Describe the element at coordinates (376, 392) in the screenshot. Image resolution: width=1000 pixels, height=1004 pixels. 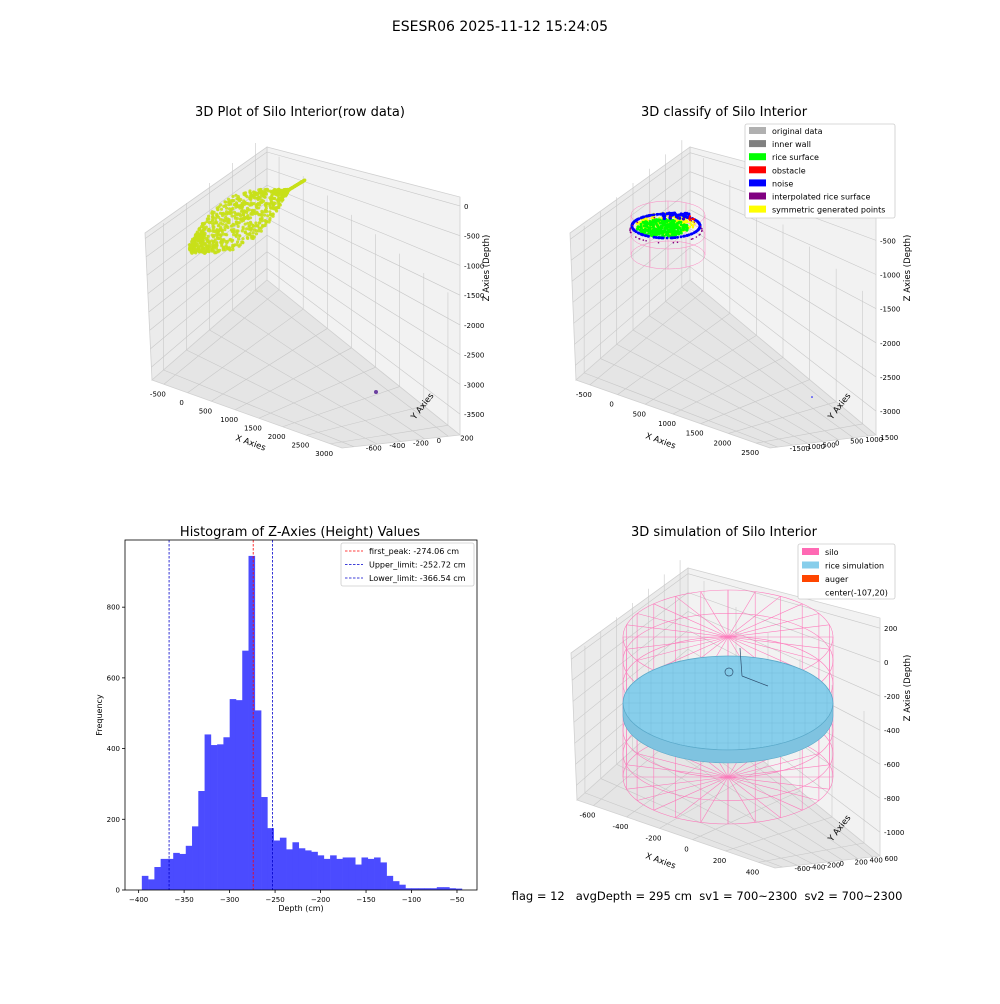
I see `raw-outlier-point` at that location.